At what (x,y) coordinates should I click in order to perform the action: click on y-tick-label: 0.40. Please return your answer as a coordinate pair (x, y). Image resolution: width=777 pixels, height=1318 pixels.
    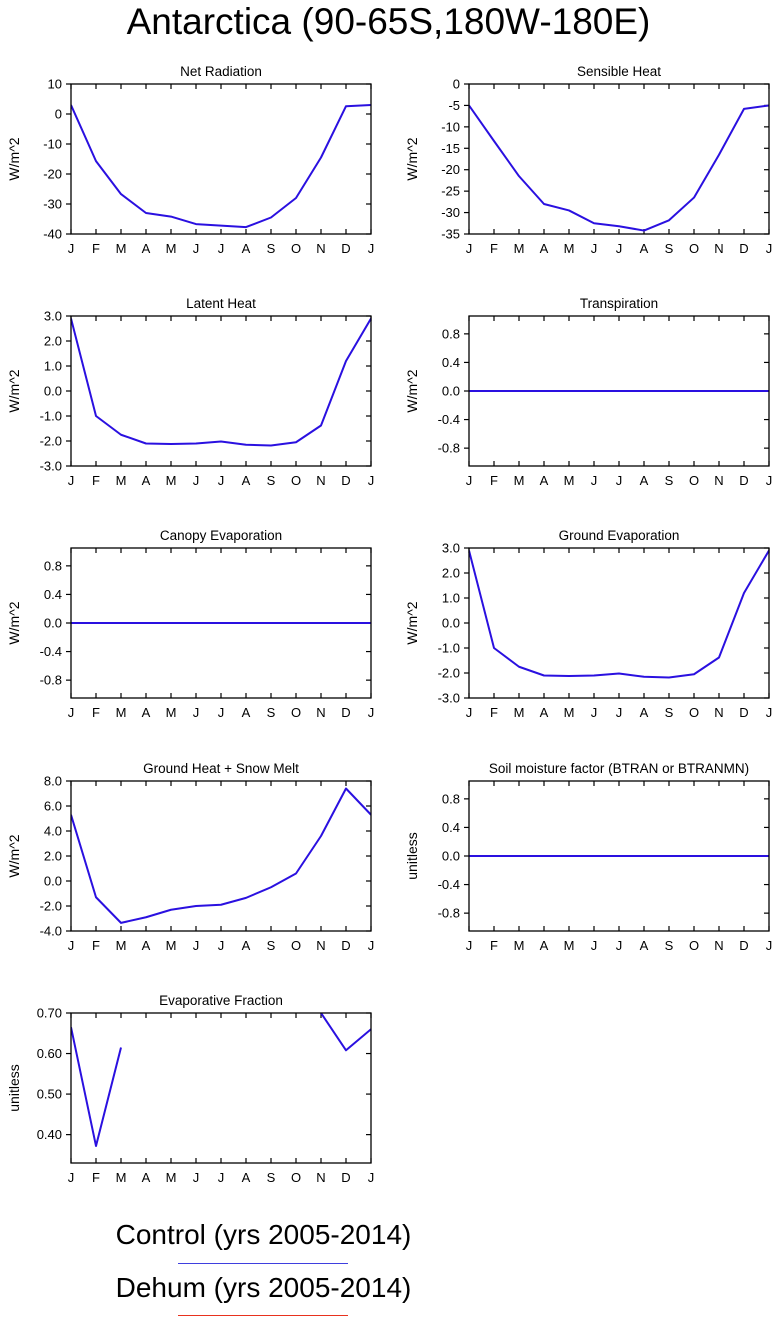
    Looking at the image, I should click on (49, 1134).